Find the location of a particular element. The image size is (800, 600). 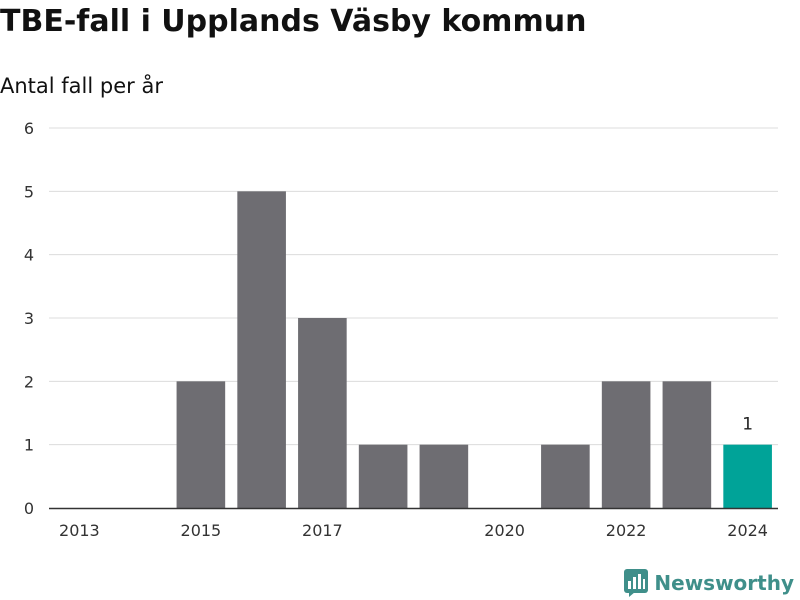

bar-2015 is located at coordinates (201, 444).